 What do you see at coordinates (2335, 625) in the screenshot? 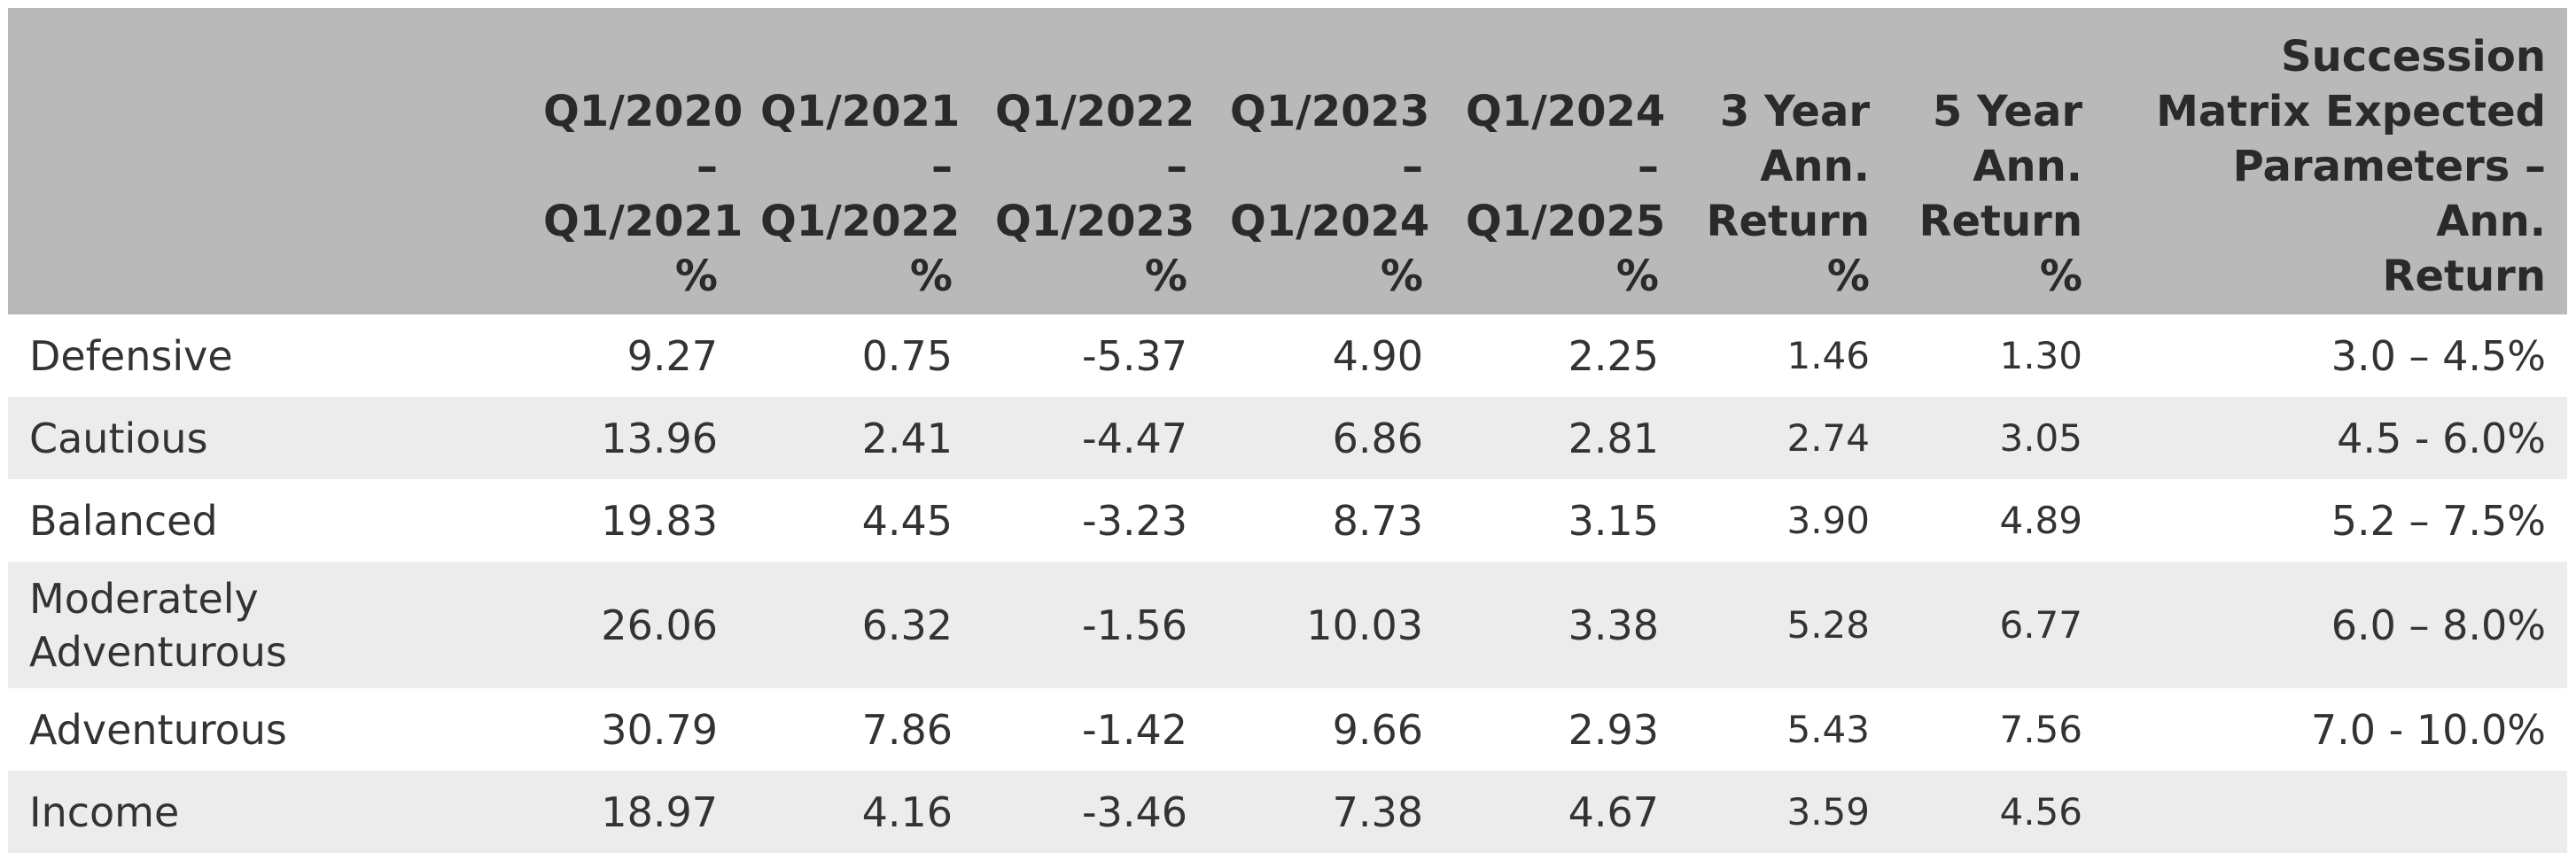
I see `value-cell: 6.0 – 8.0%` at bounding box center [2335, 625].